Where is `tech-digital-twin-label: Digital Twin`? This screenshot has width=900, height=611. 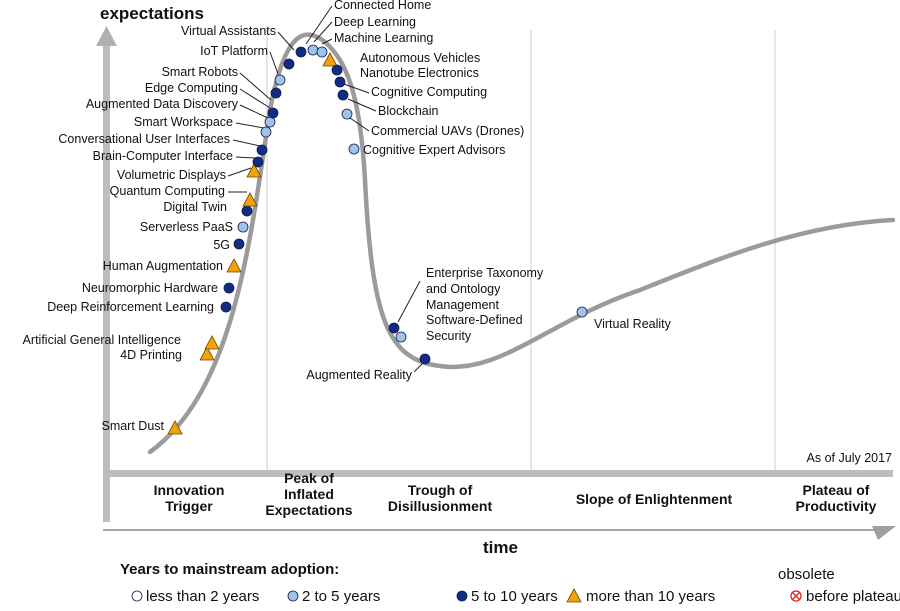 tech-digital-twin-label: Digital Twin is located at coordinates (195, 207).